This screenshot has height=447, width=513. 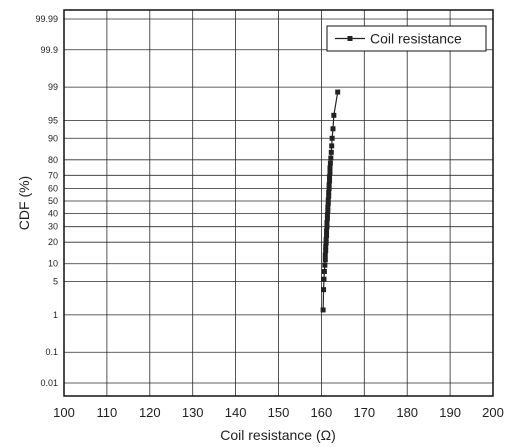 I want to click on legend-label: Coil resistance, so click(x=416, y=39).